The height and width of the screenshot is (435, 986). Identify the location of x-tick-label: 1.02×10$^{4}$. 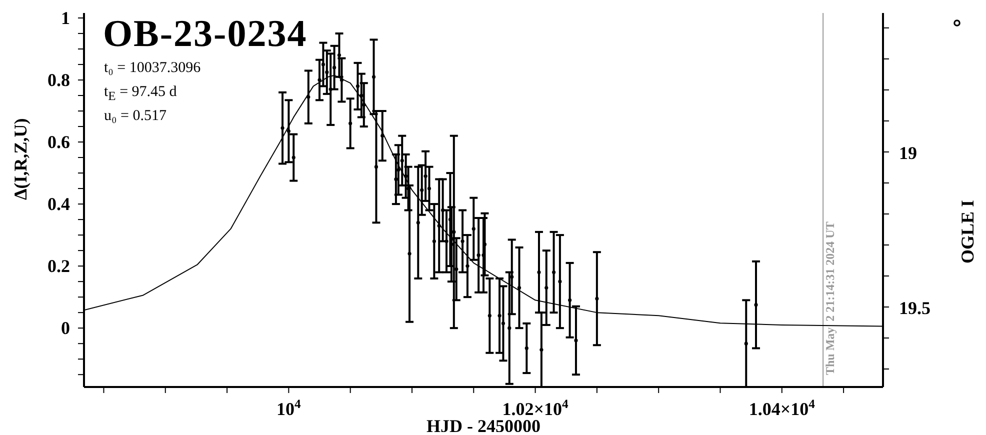
(536, 408).